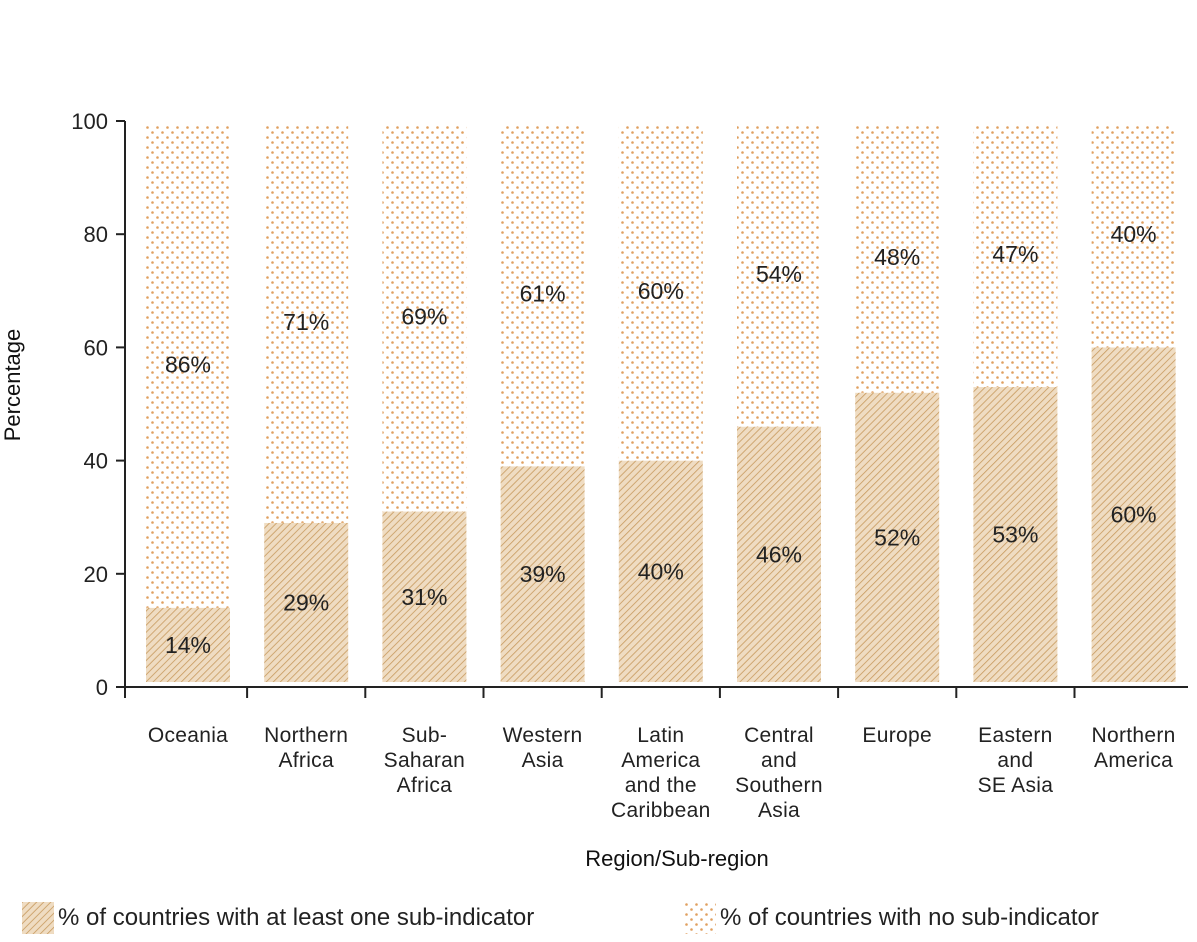 This screenshot has height=942, width=1197. I want to click on value-label-with-sub: 40%, so click(661, 571).